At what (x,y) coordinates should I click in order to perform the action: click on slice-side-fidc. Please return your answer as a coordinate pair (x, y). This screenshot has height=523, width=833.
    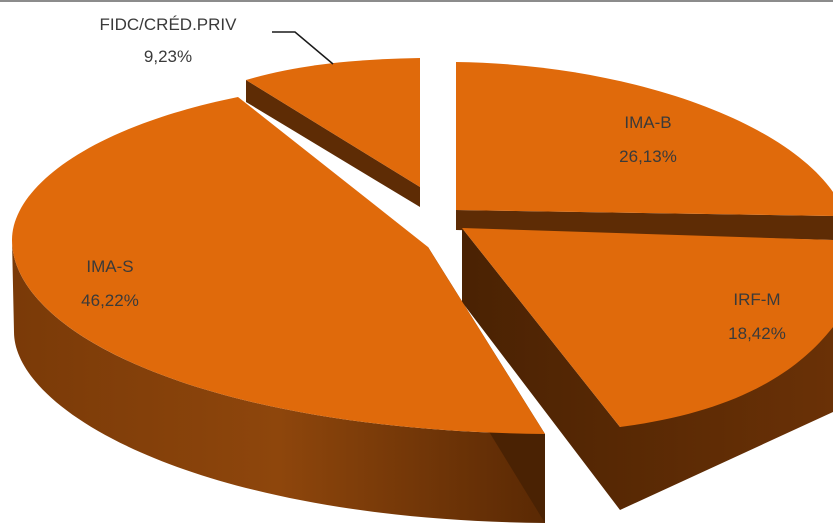
    Looking at the image, I should click on (333, 143).